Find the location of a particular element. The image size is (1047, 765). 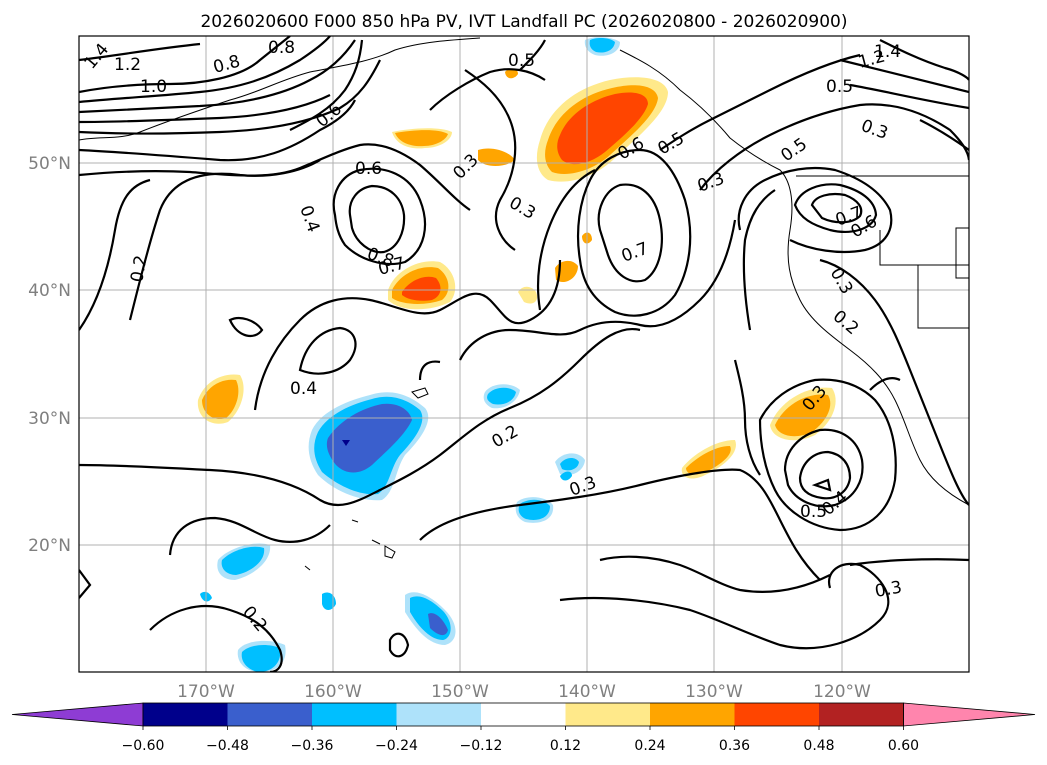

contour-label: 1.4 is located at coordinates (887, 52).